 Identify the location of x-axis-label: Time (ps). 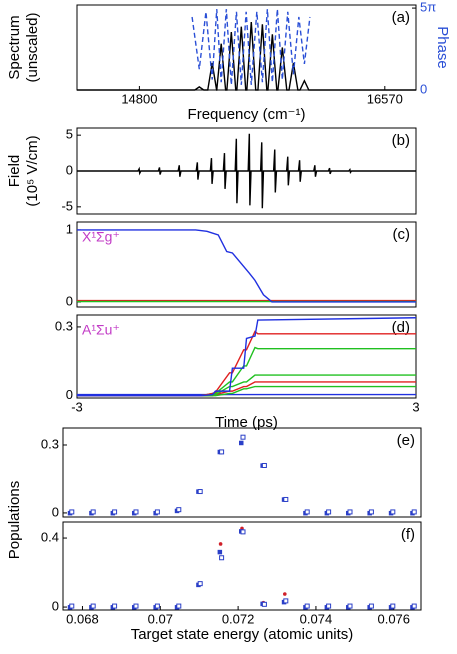
(246, 422).